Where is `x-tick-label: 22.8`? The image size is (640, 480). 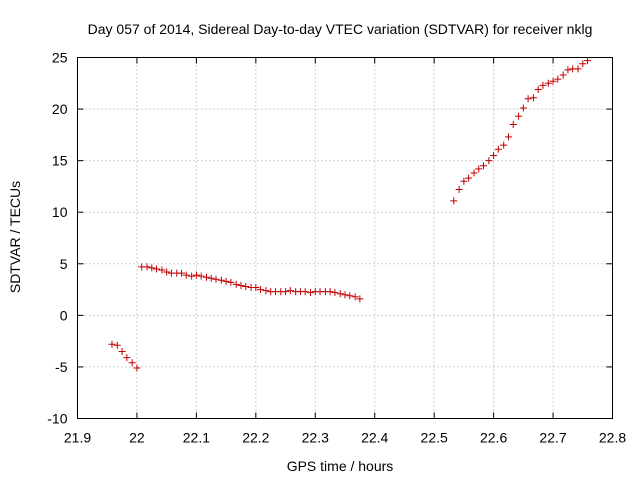 x-tick-label: 22.8 is located at coordinates (612, 438).